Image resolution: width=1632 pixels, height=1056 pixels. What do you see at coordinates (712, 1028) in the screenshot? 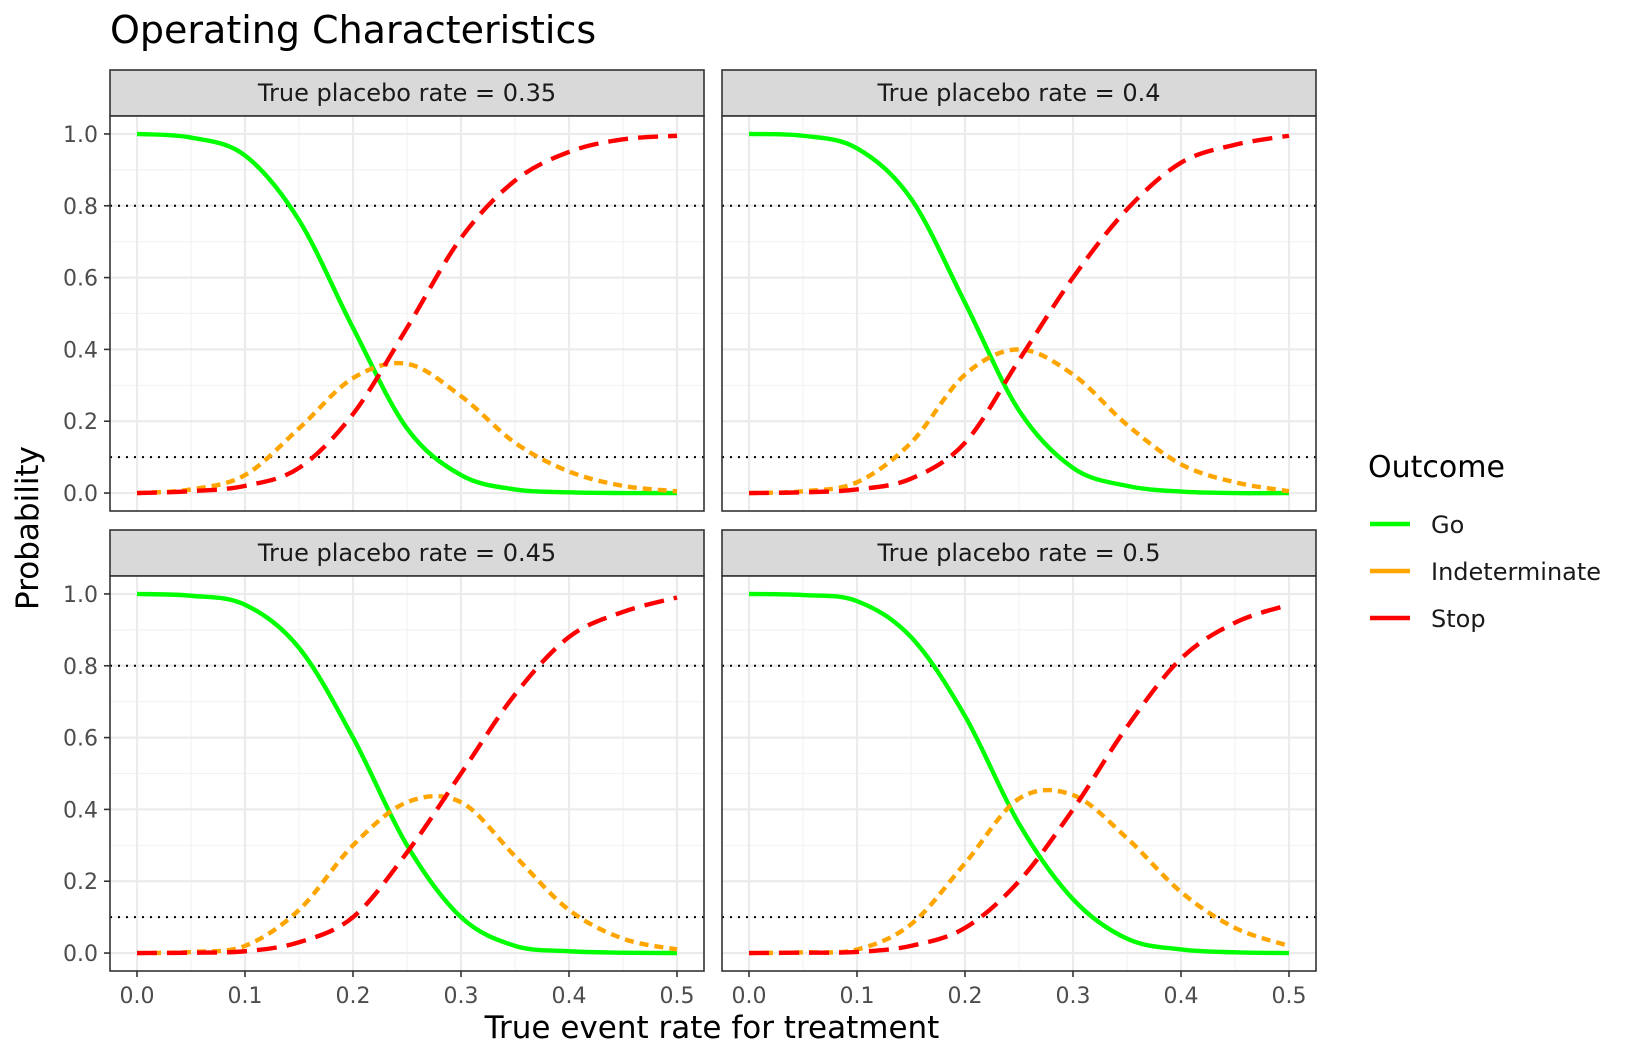
I see `x-axis-title: True event rate for treatment` at bounding box center [712, 1028].